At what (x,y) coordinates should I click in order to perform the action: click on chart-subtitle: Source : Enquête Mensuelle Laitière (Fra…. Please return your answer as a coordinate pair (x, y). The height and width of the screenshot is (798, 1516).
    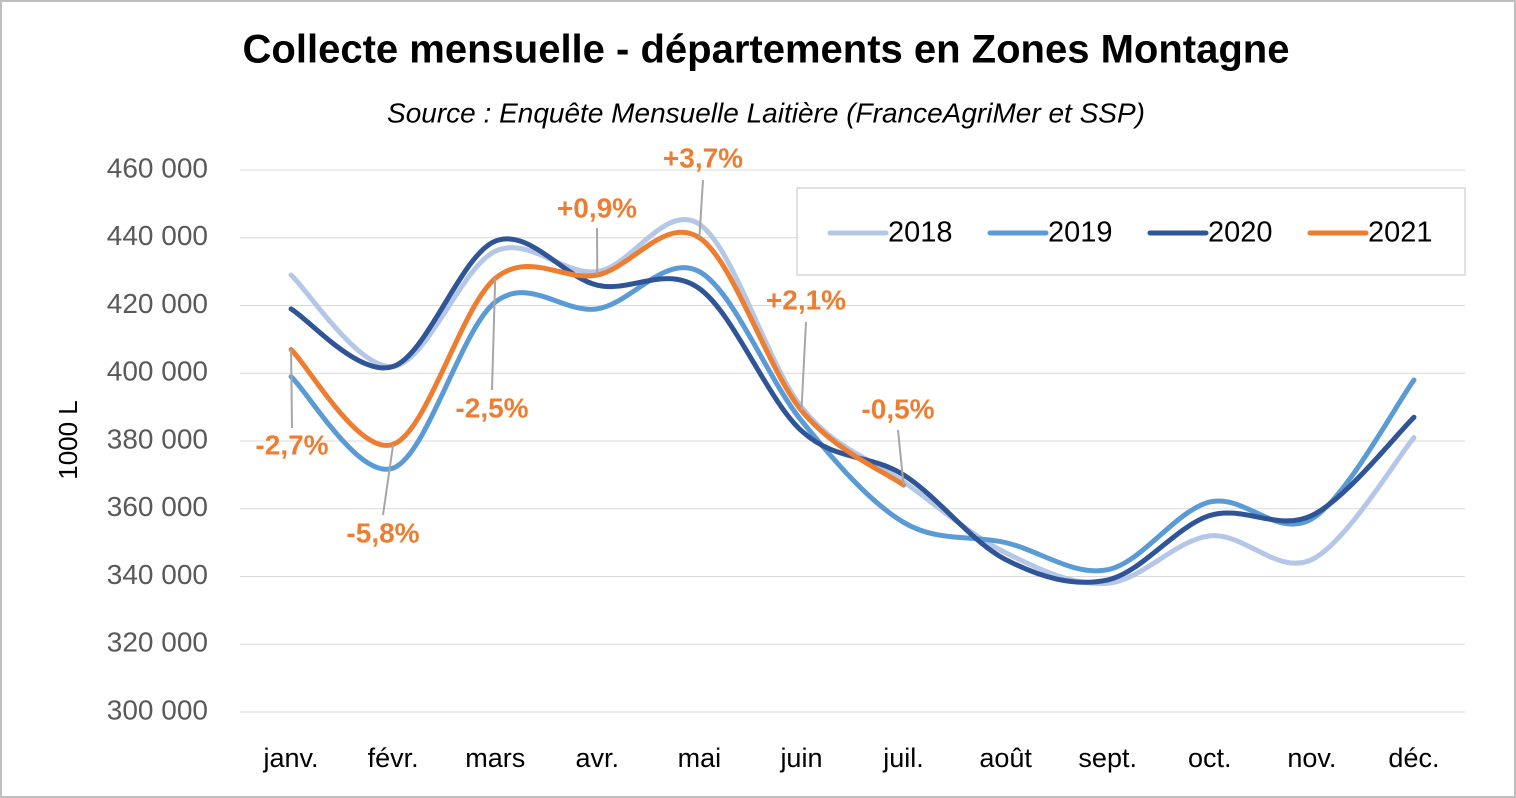
    Looking at the image, I should click on (766, 112).